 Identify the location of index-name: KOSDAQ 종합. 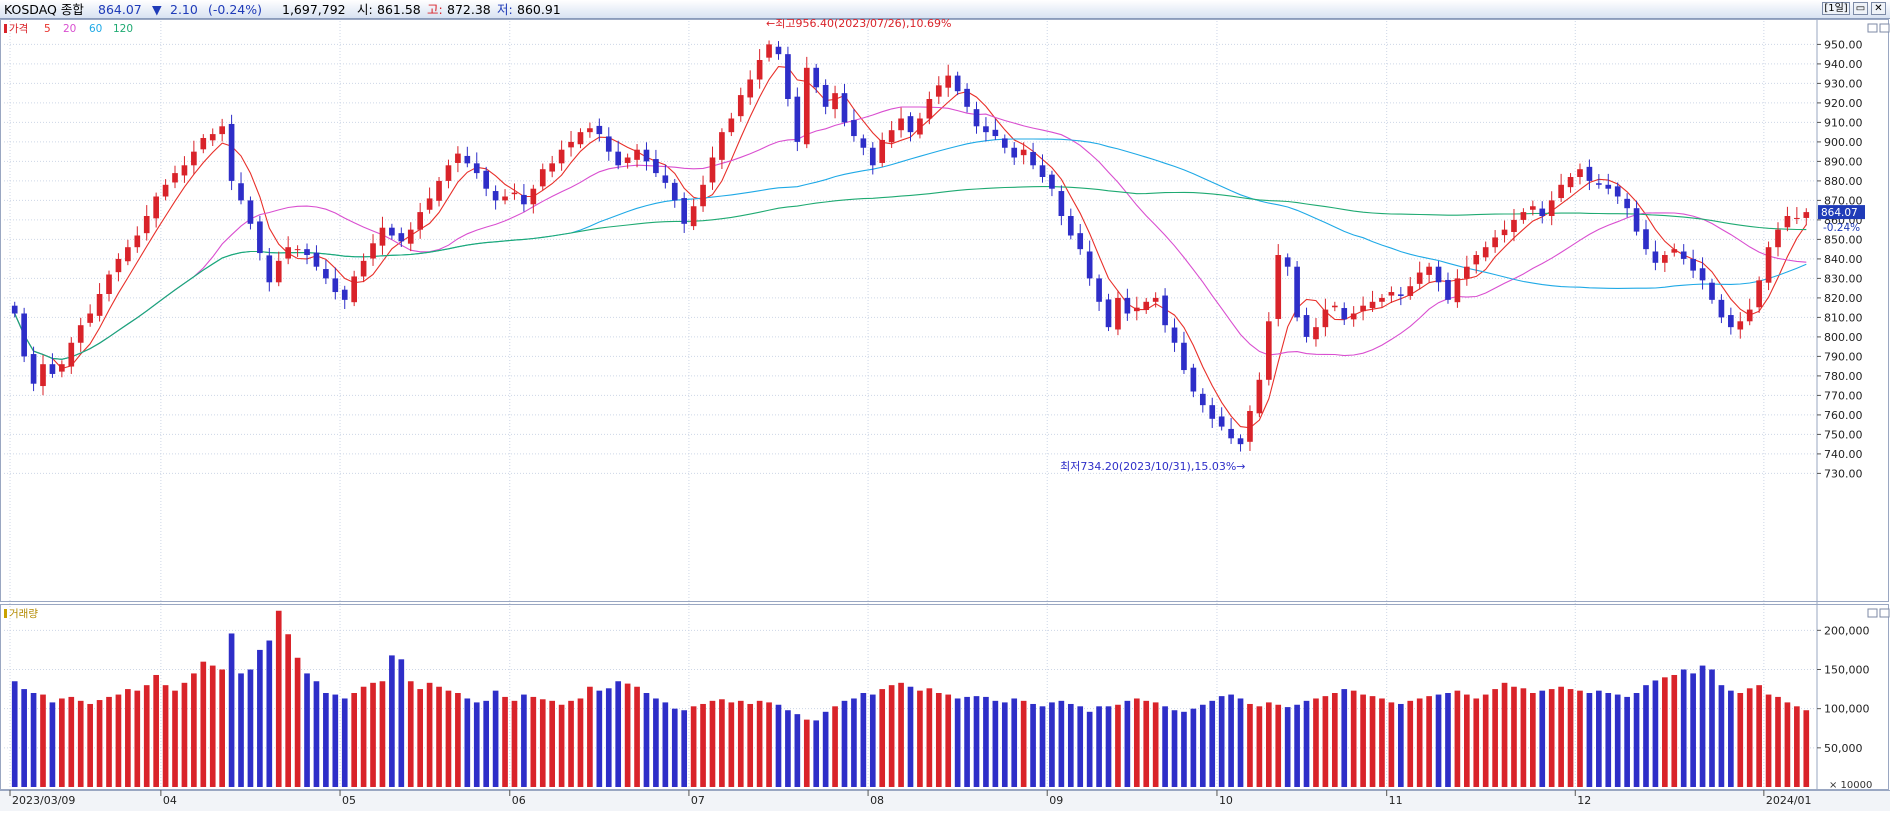
(44, 9).